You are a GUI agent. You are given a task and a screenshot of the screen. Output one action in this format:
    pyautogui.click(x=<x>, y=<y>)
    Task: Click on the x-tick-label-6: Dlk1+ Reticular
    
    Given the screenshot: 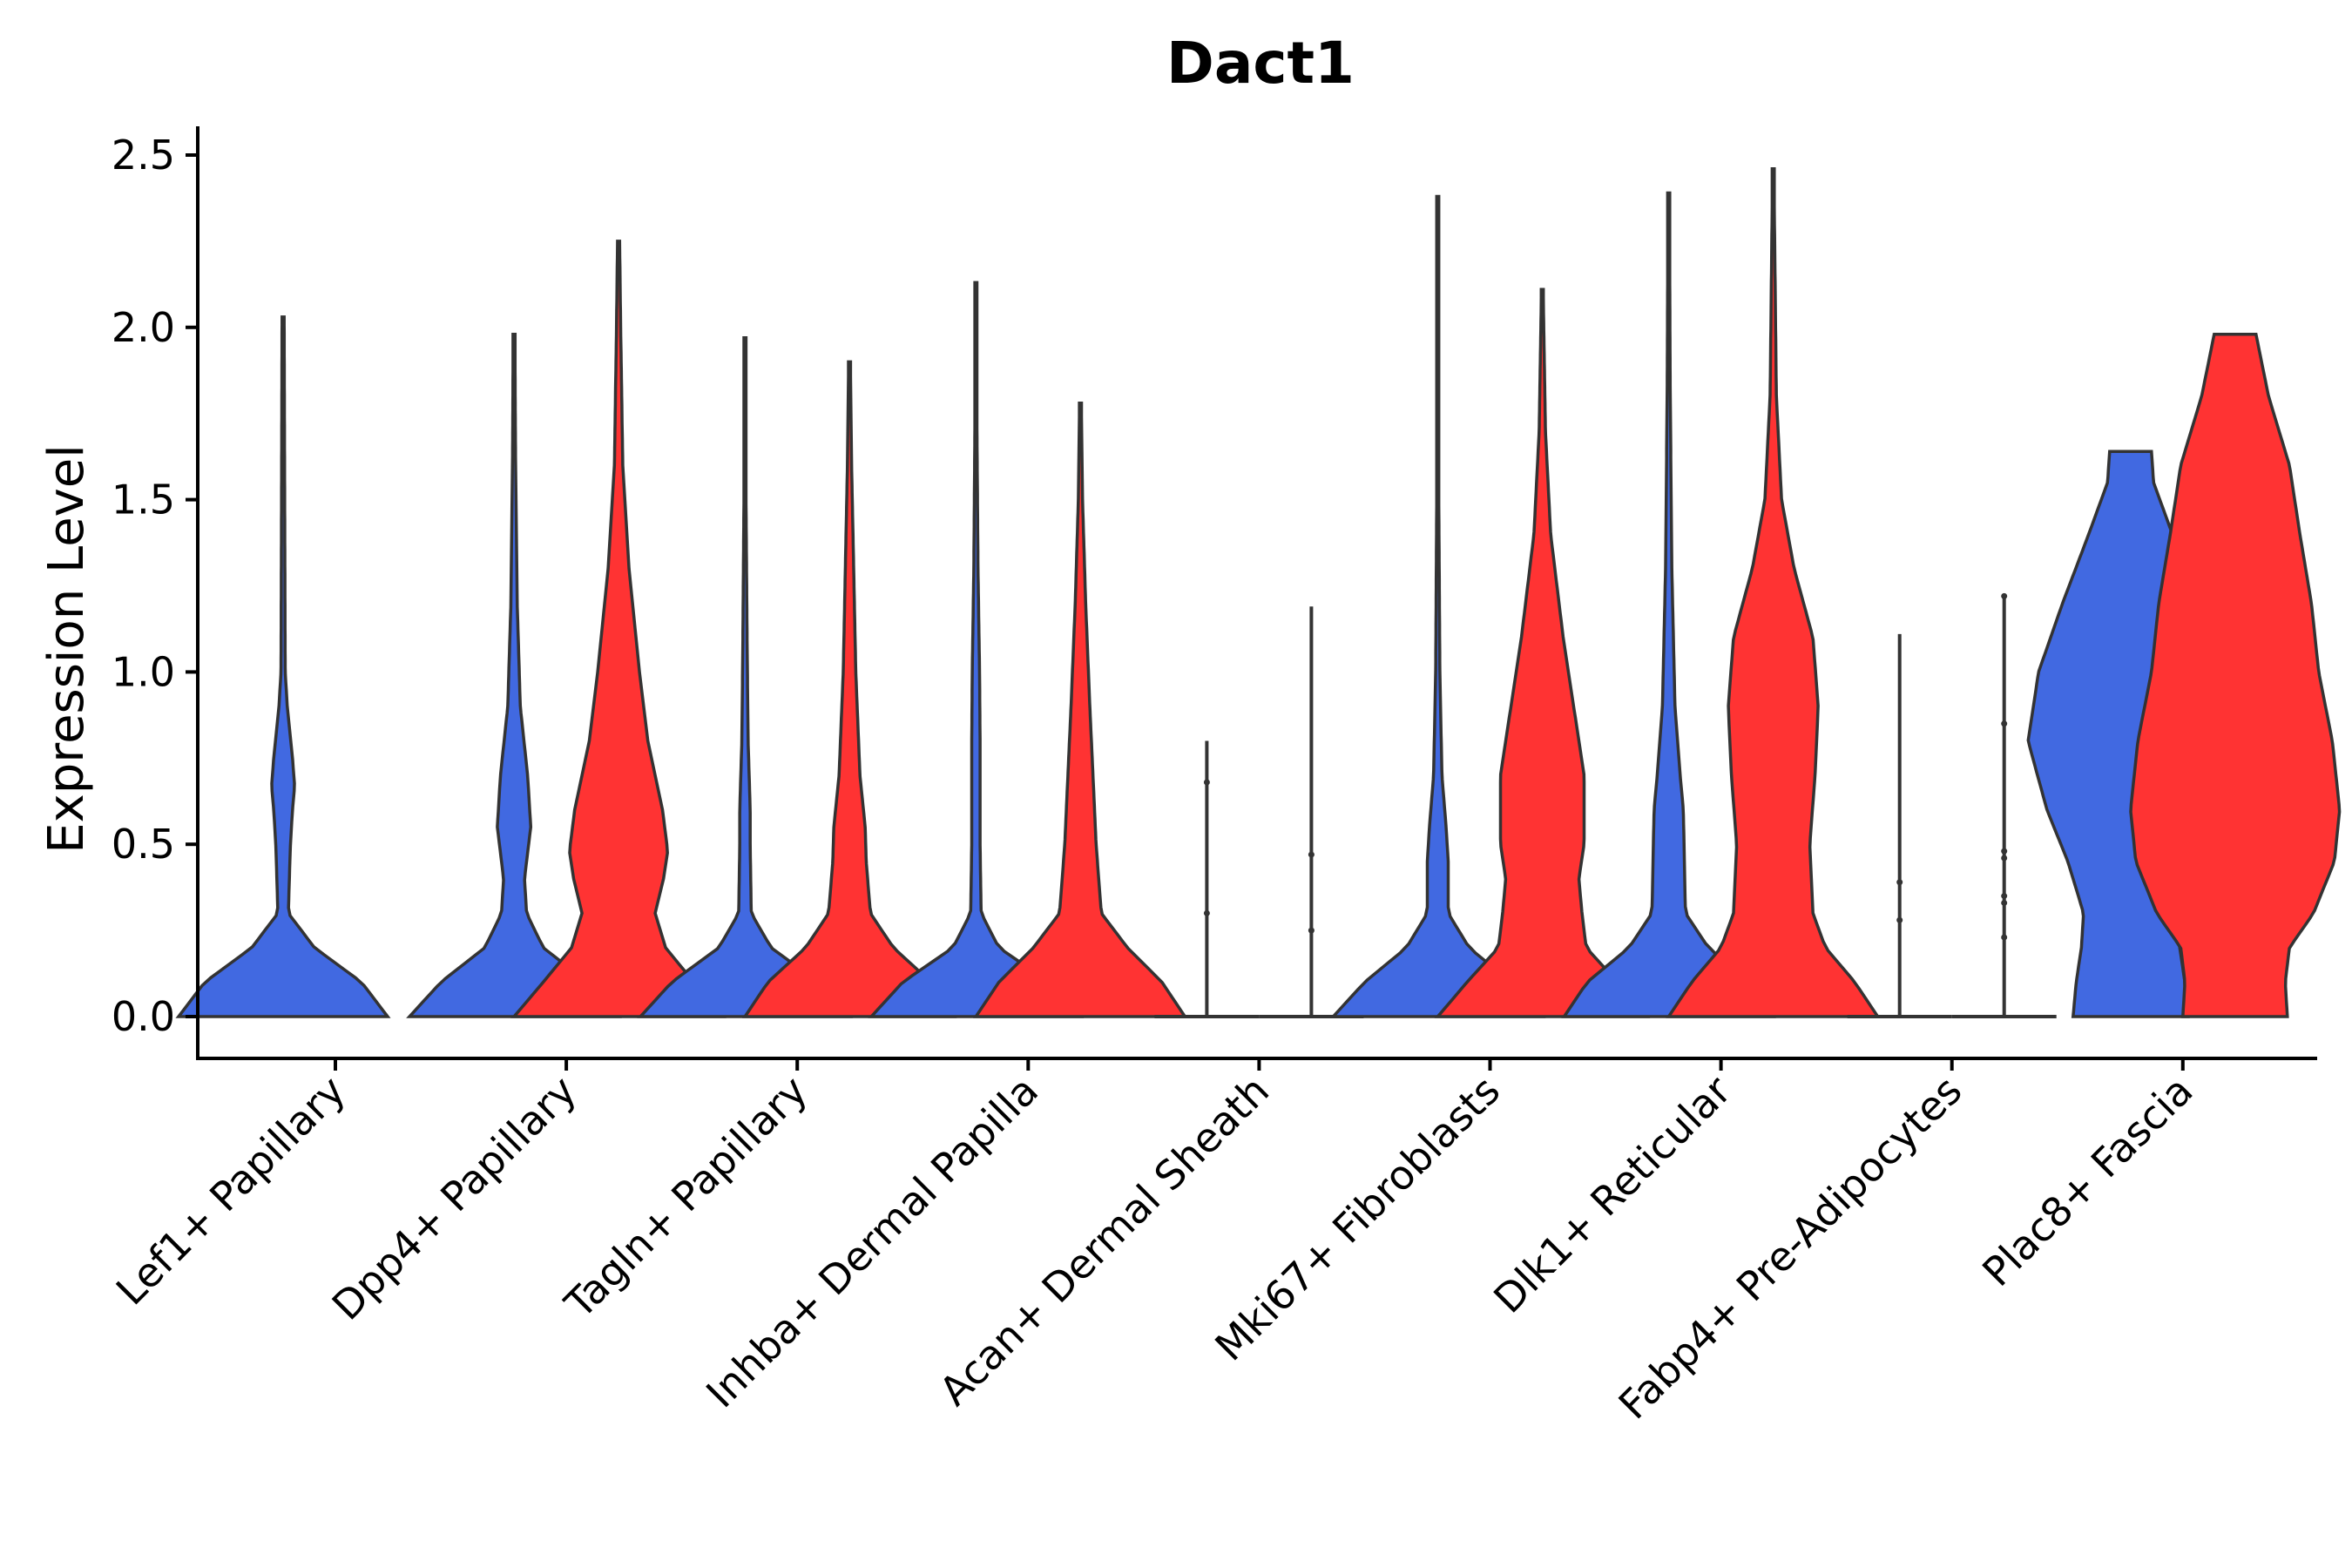 What is the action you would take?
    pyautogui.click(x=1612, y=1194)
    